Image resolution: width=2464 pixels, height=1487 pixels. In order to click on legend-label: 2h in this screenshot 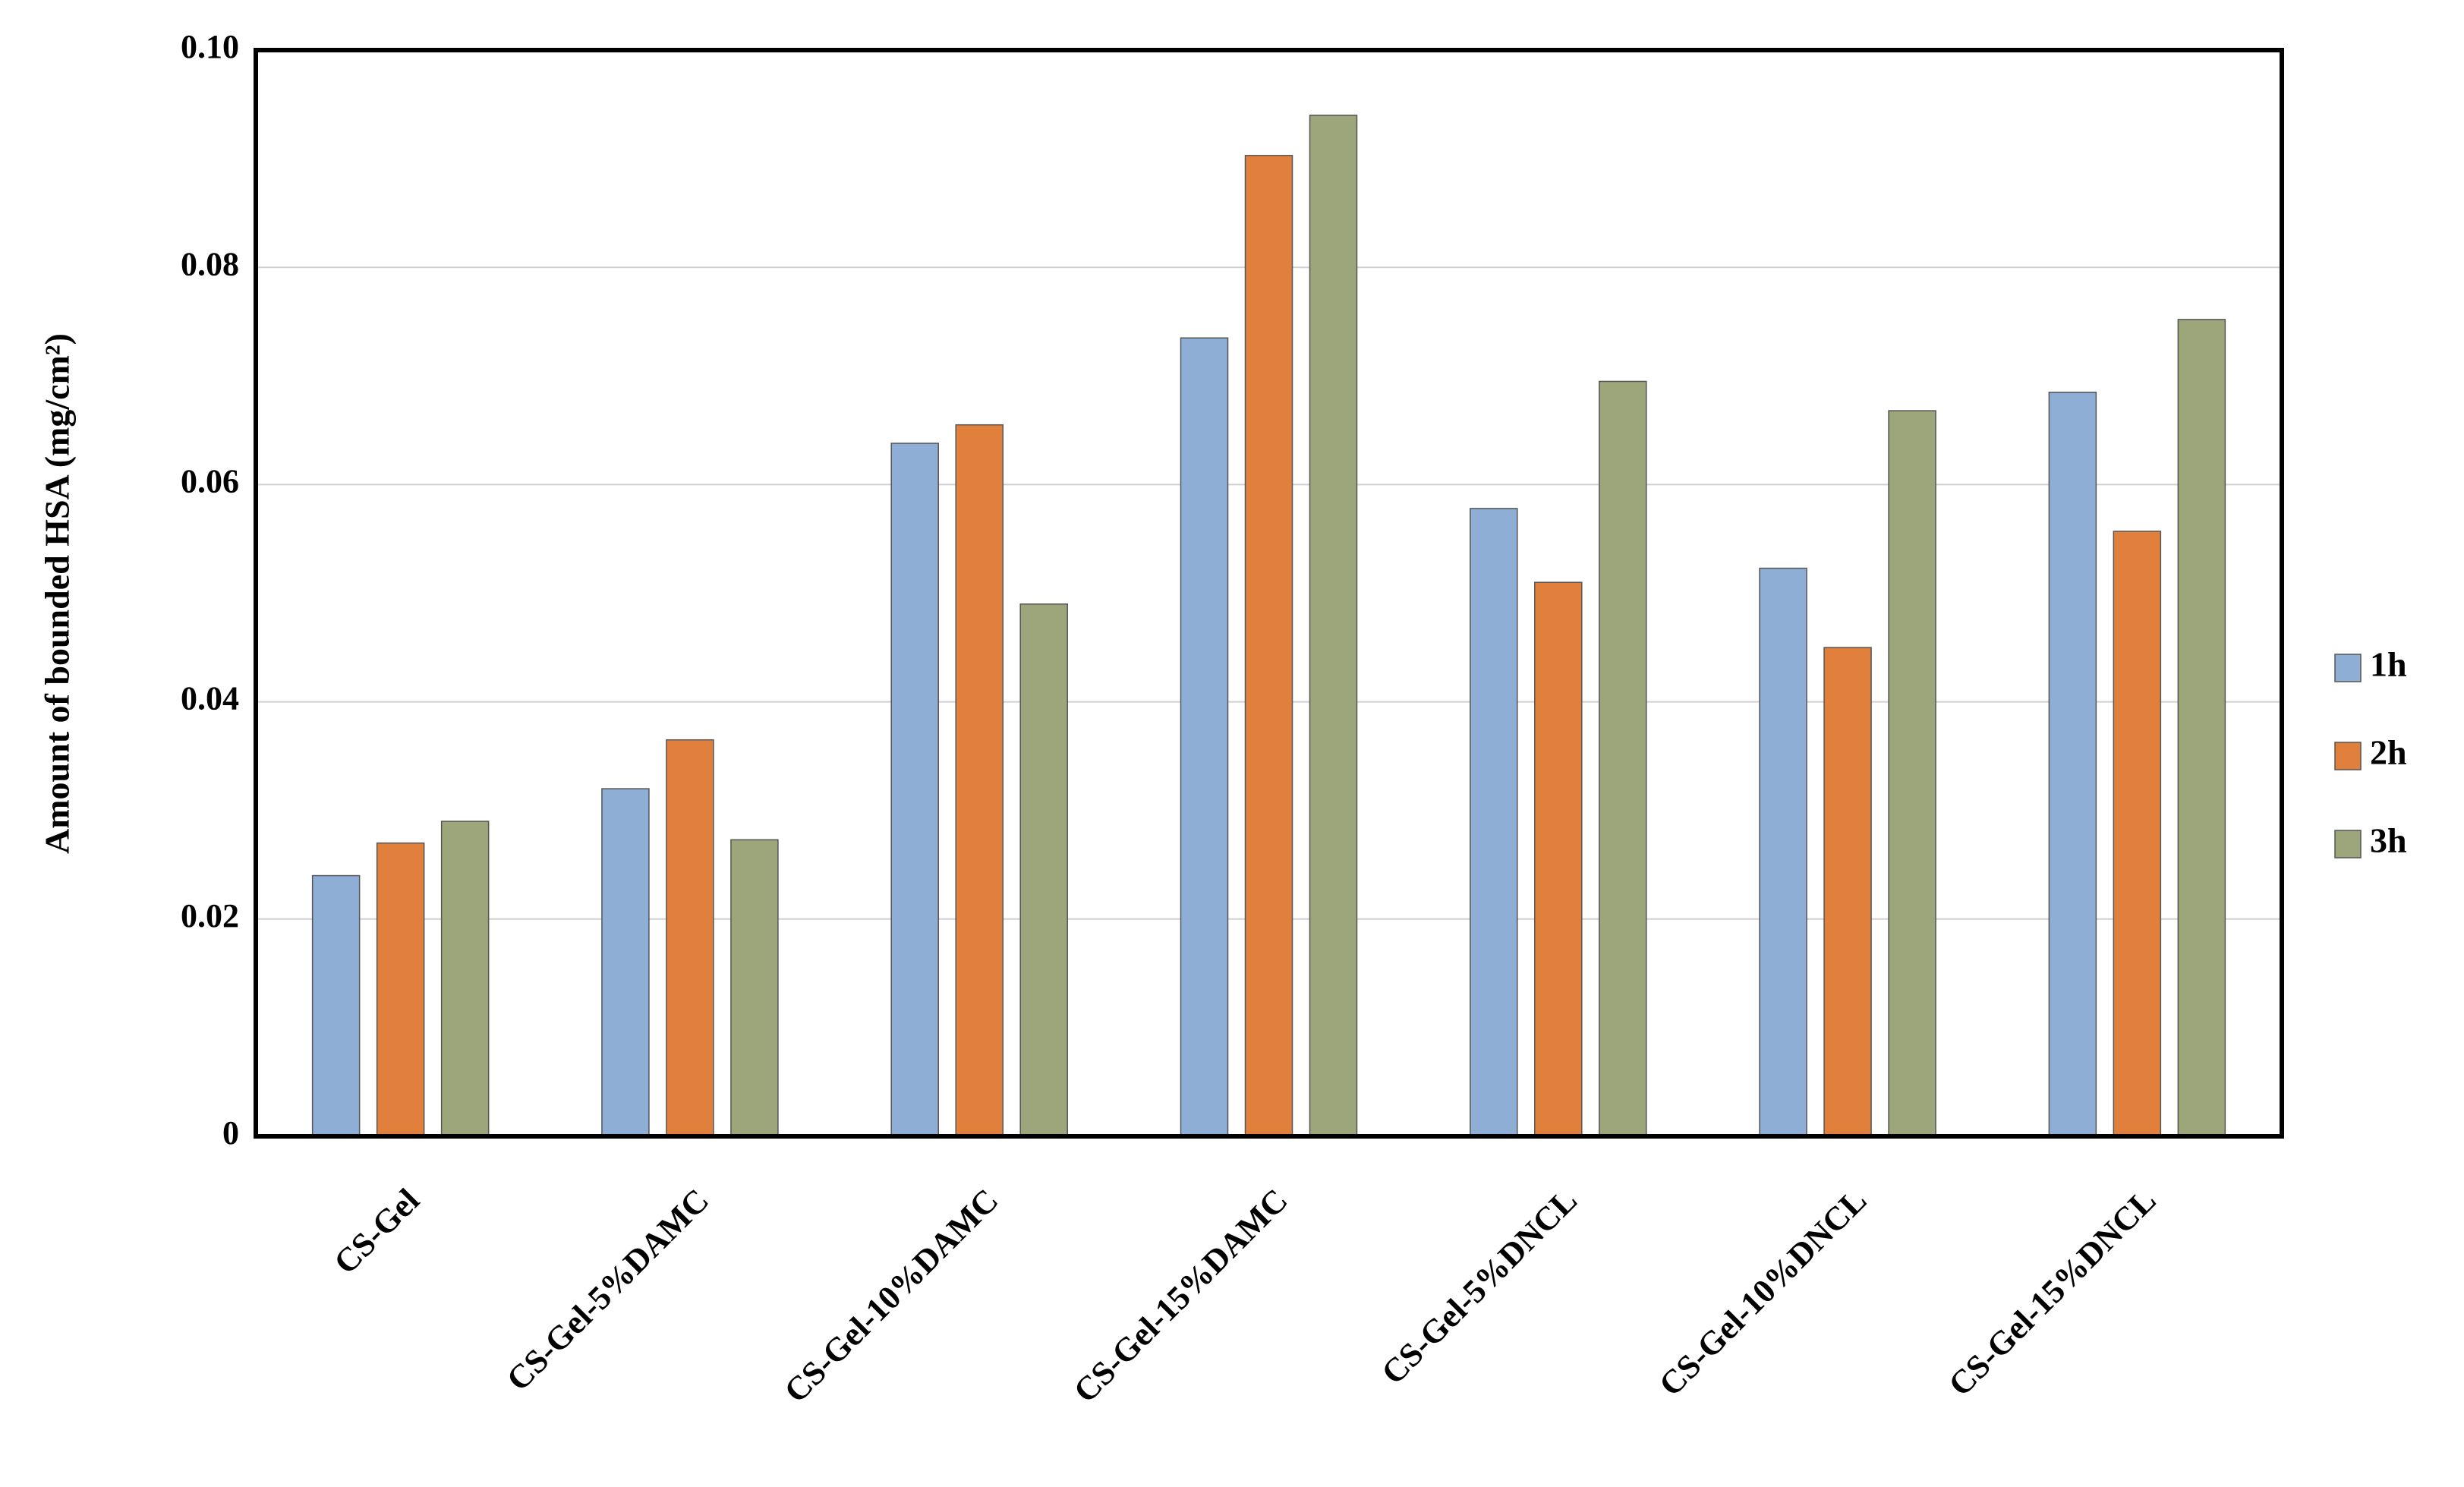, I will do `click(2388, 753)`.